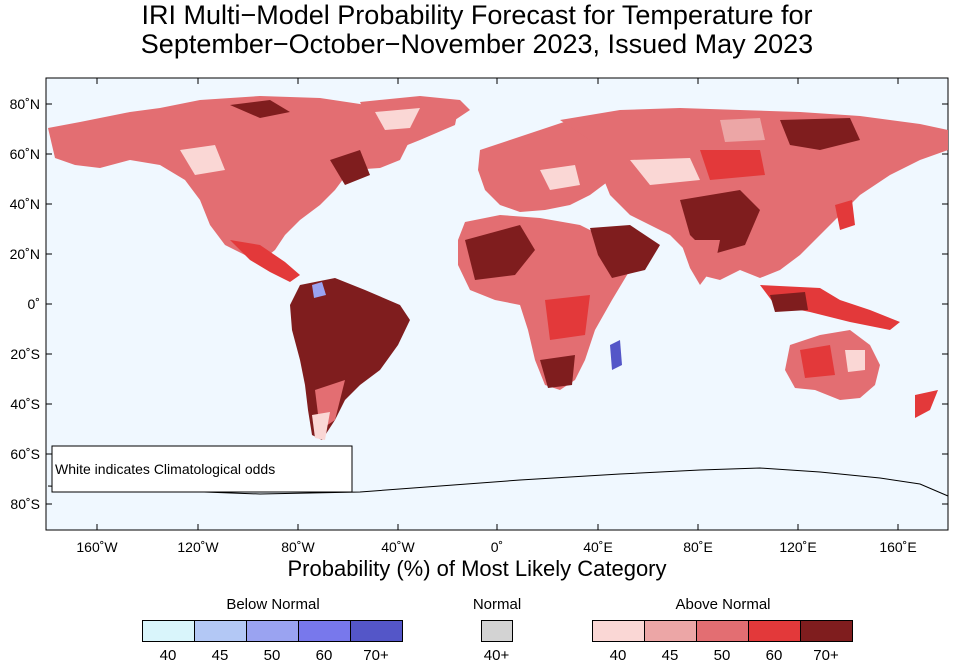 Image resolution: width=954 pixels, height=664 pixels. Describe the element at coordinates (754, 194) in the screenshot. I see `asia-landmass` at that location.